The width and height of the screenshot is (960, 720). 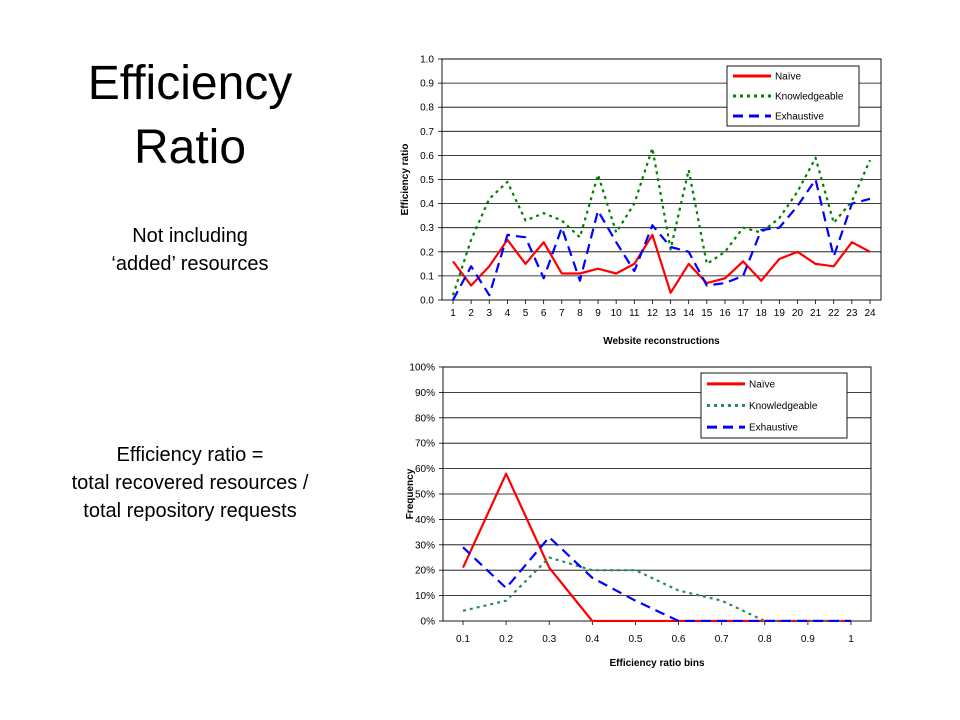 What do you see at coordinates (190, 511) in the screenshot?
I see `formula-note-line-3: total repository requests` at bounding box center [190, 511].